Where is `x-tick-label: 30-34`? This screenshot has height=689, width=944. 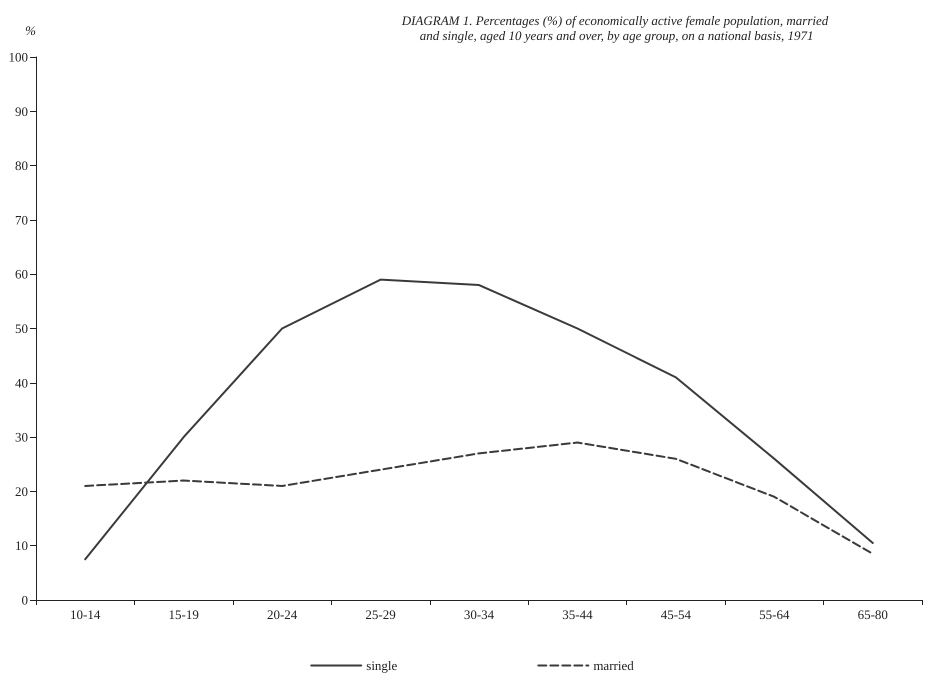 x-tick-label: 30-34 is located at coordinates (479, 614).